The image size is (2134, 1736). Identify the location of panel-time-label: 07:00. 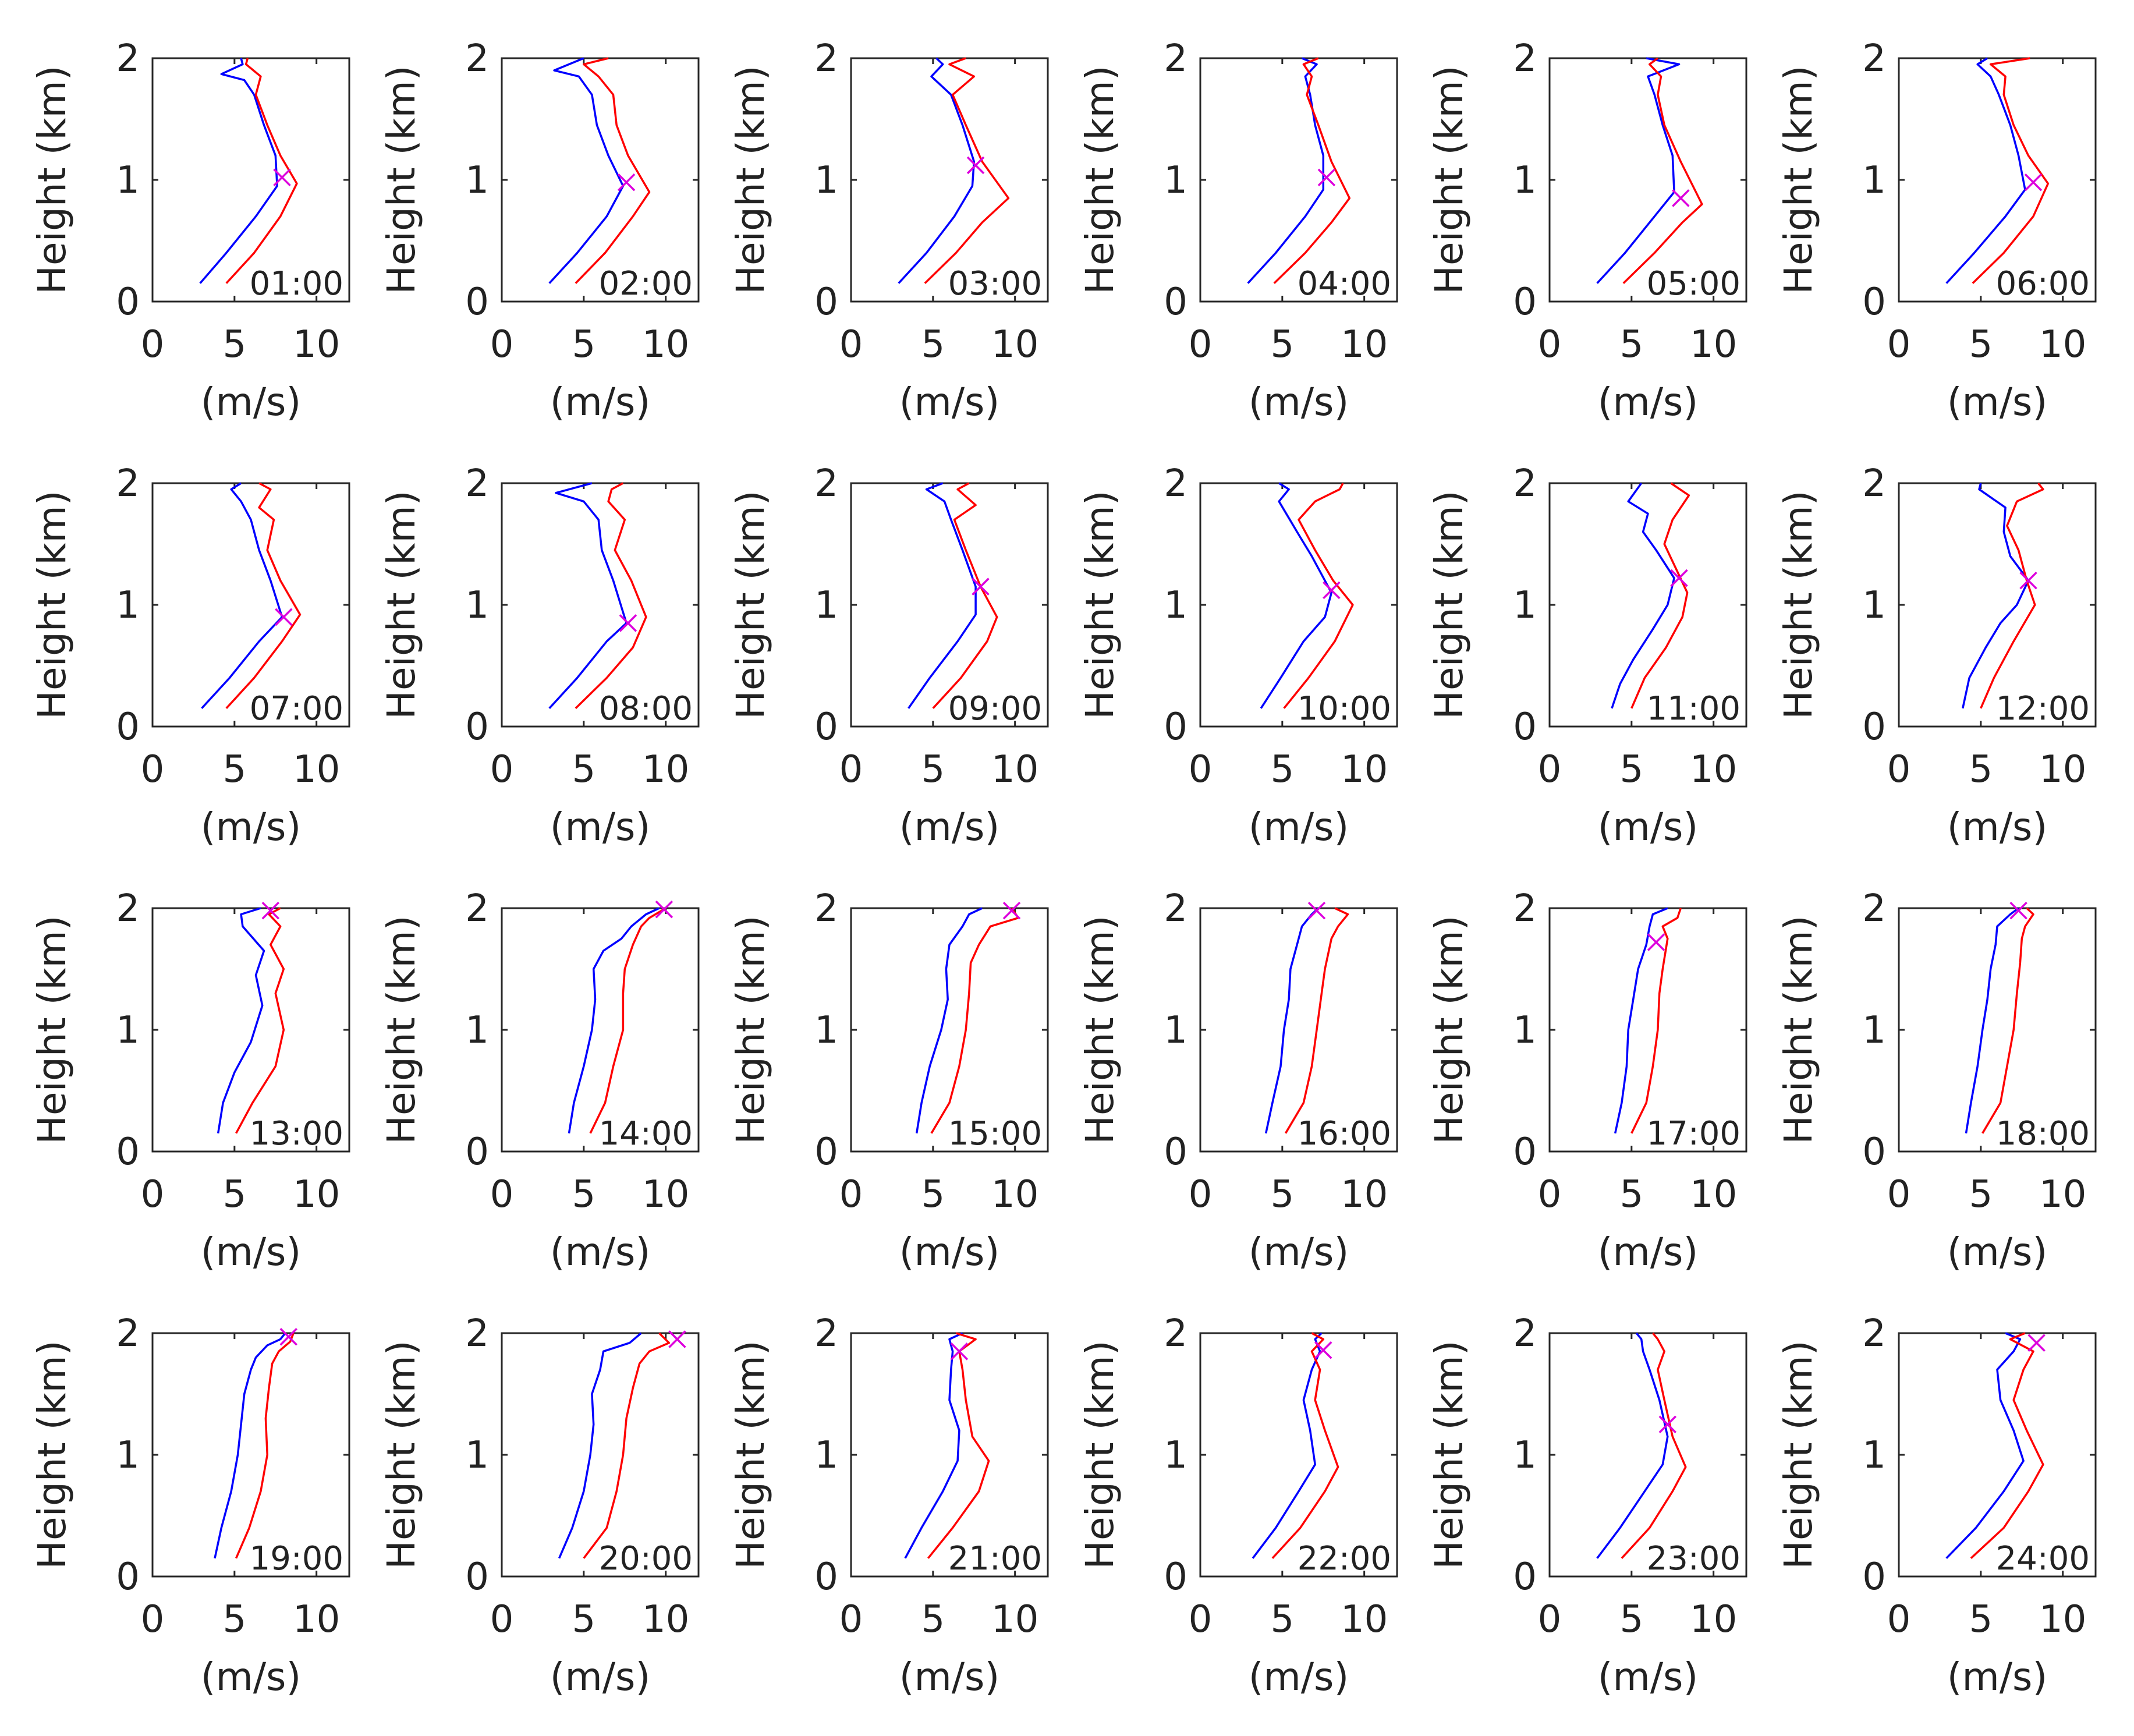
(296, 709).